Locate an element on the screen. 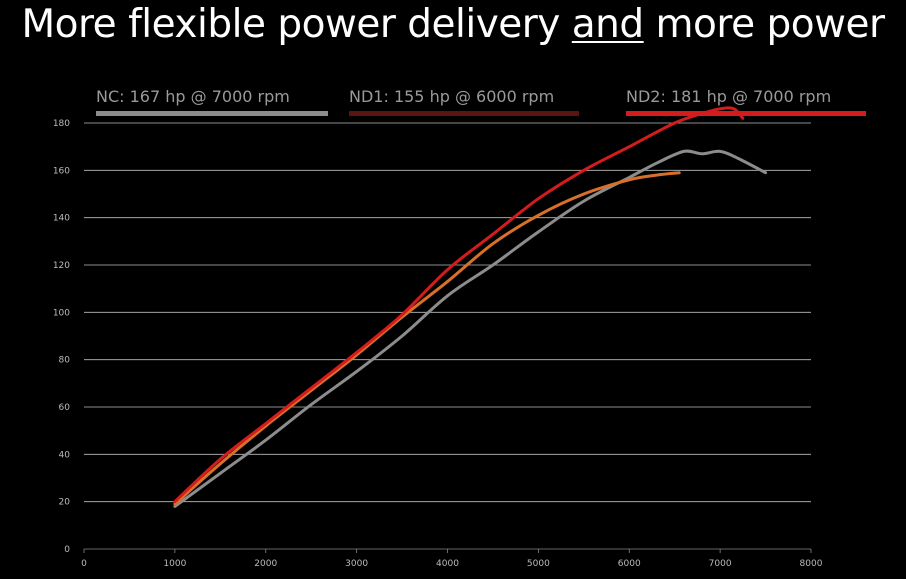  y-tick-label: 20 is located at coordinates (65, 503).